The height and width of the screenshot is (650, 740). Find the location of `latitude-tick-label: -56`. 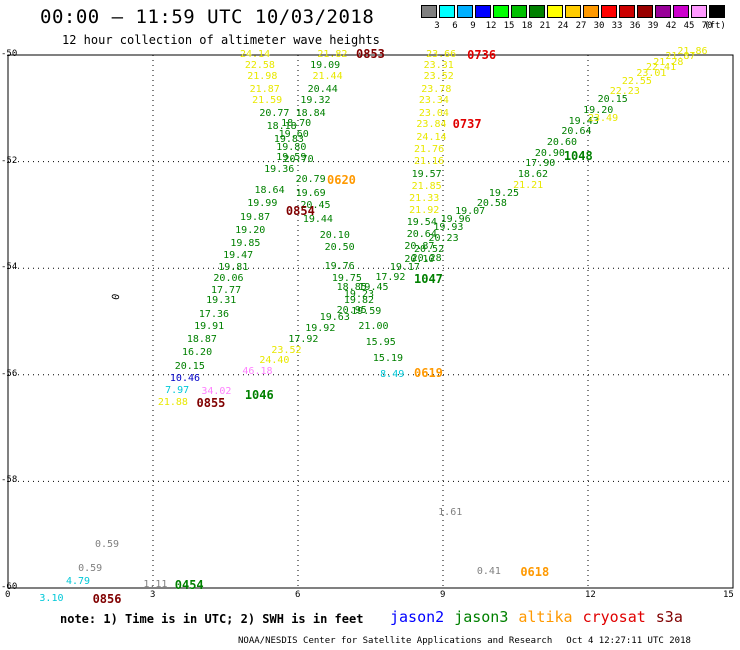

latitude-tick-label: -56 is located at coordinates (9, 373).